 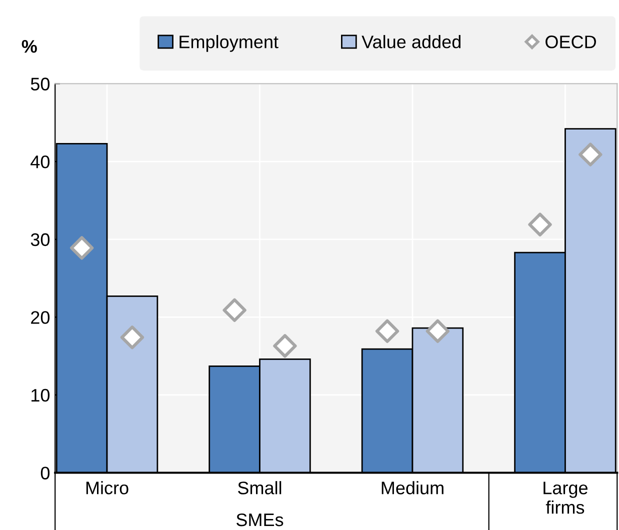 I want to click on legend-label: Value added, so click(x=411, y=41).